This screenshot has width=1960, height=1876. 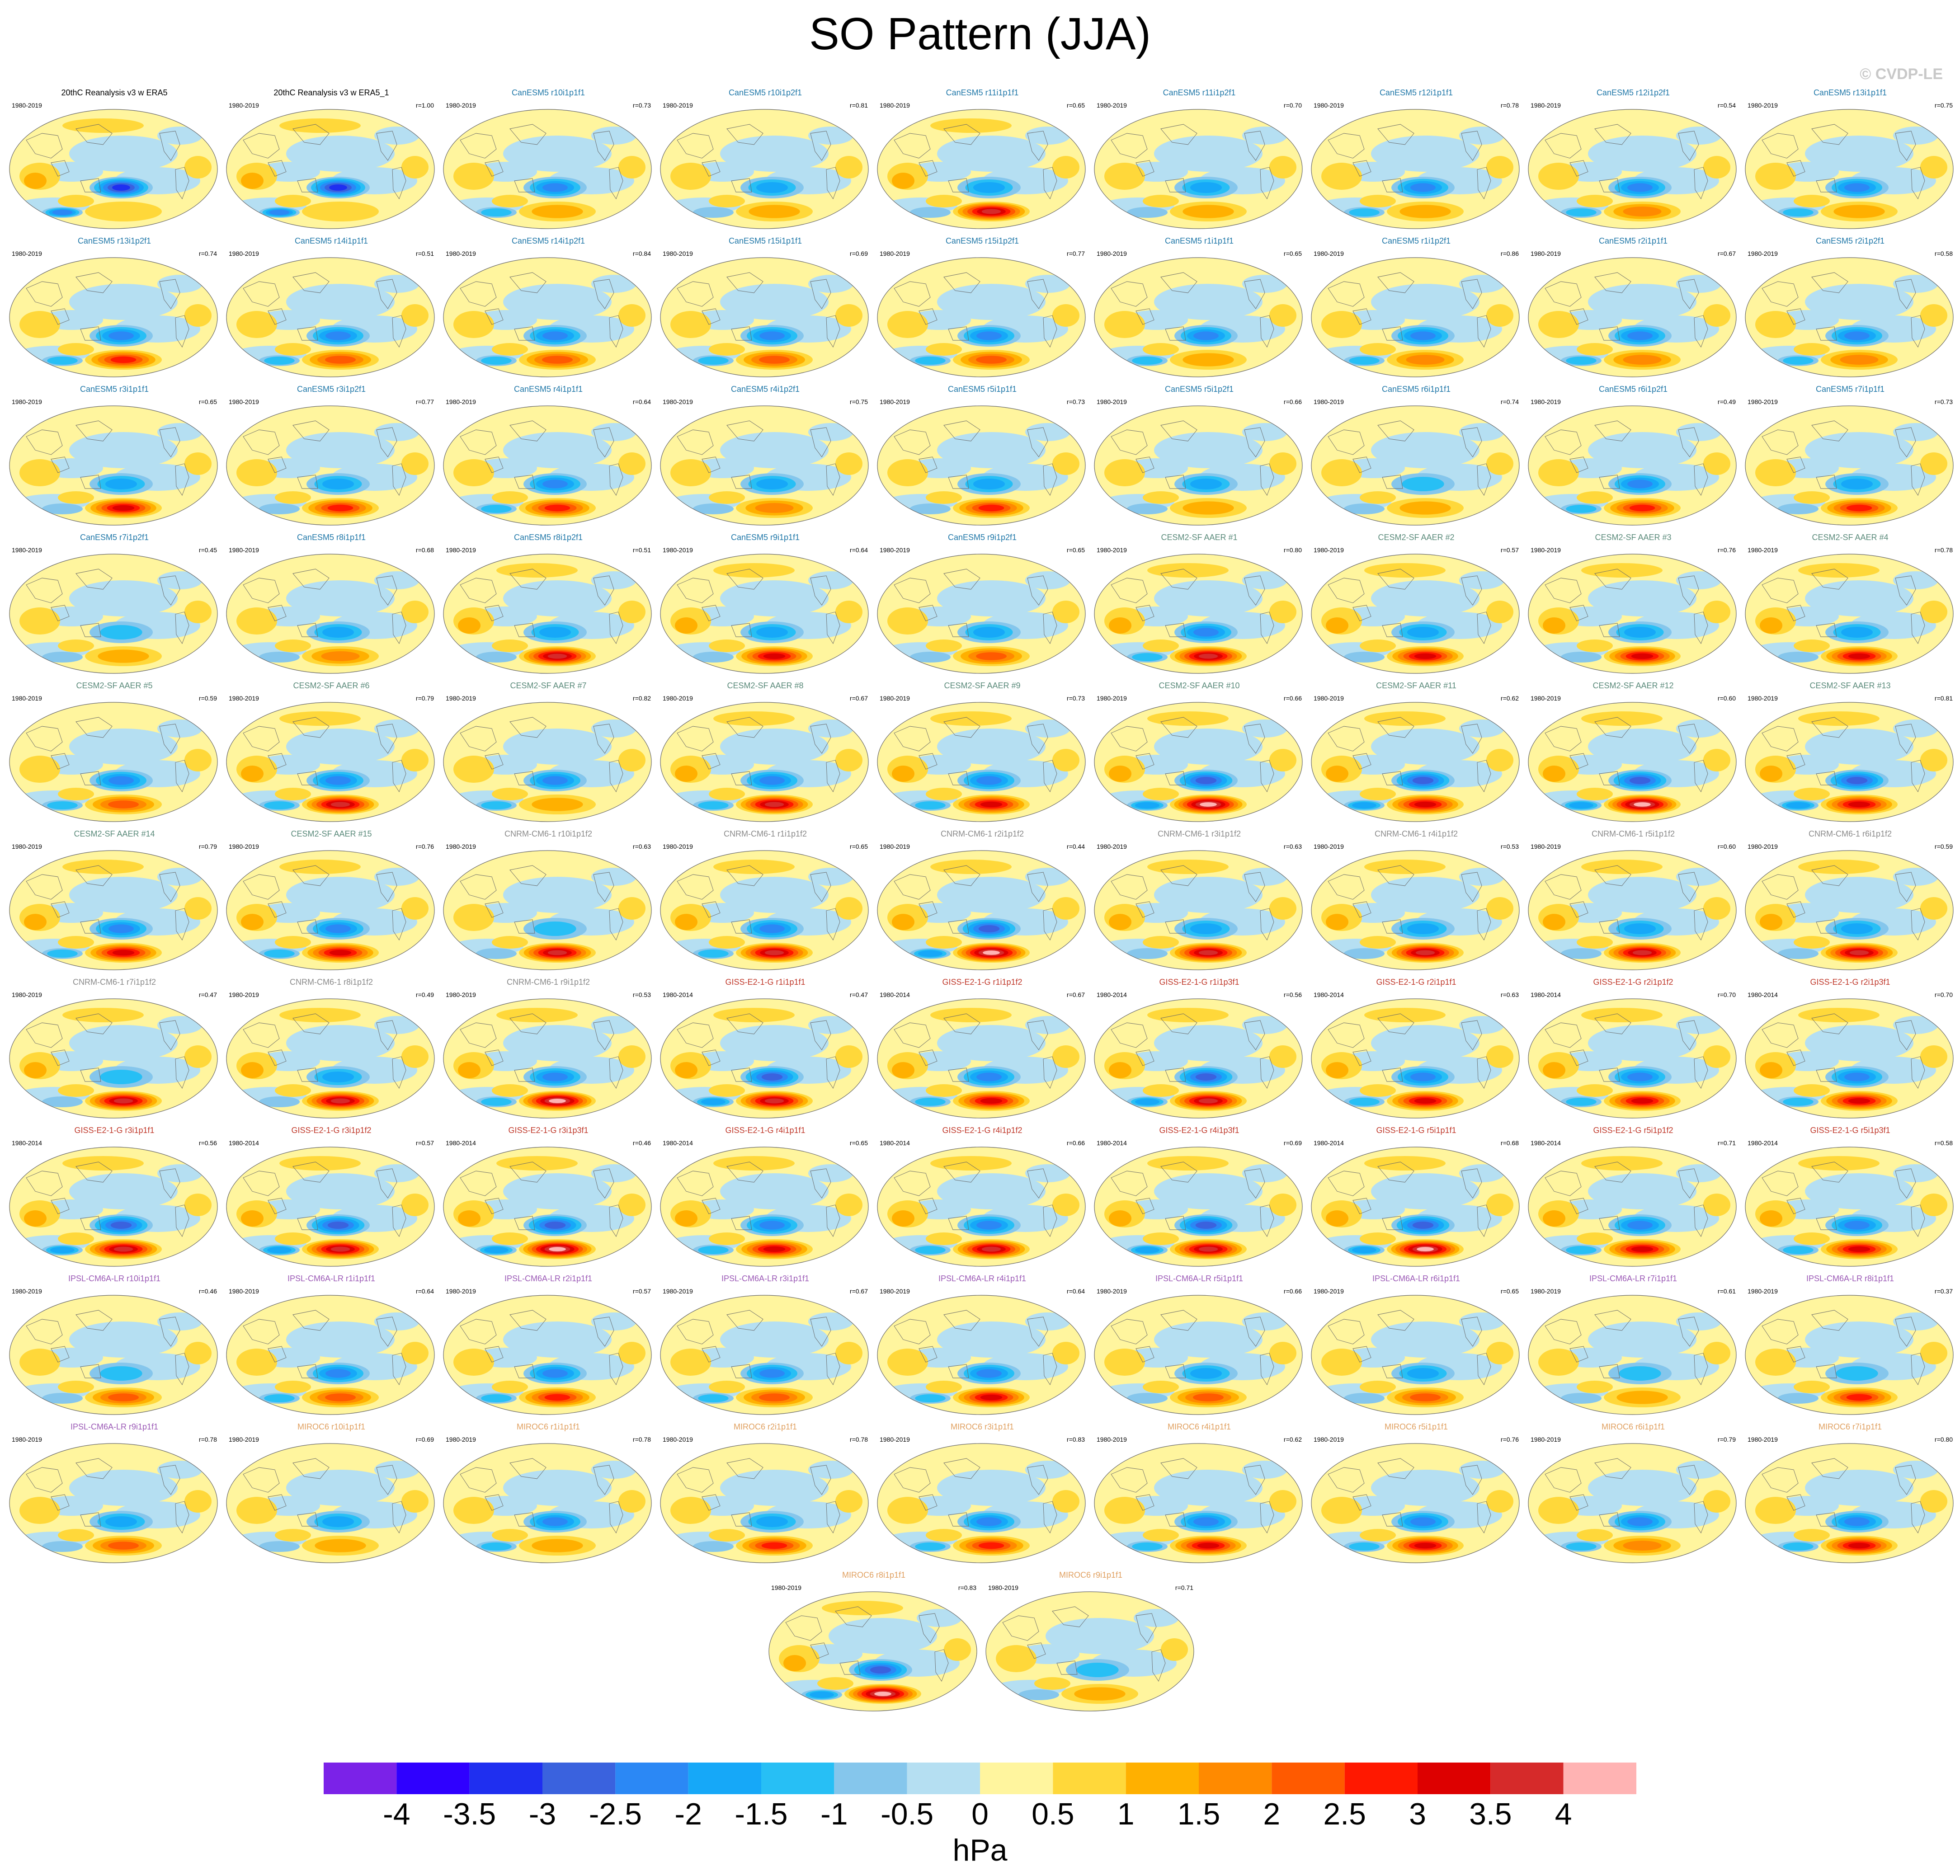 I want to click on panel-title: IPSL-CM6A-LR r4i1p1f1, so click(x=982, y=1278).